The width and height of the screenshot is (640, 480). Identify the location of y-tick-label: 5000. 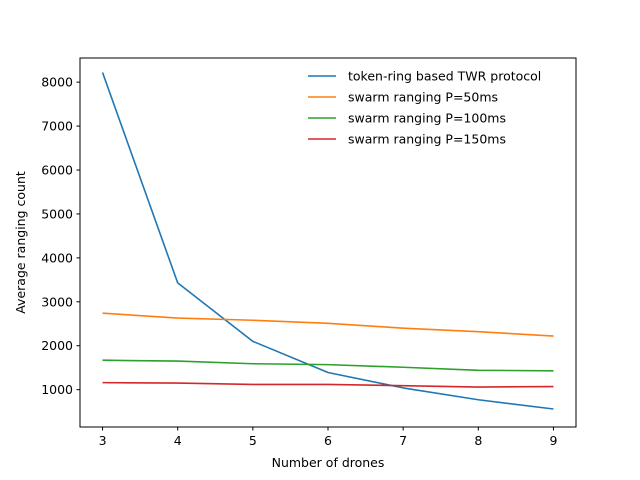
(57, 213).